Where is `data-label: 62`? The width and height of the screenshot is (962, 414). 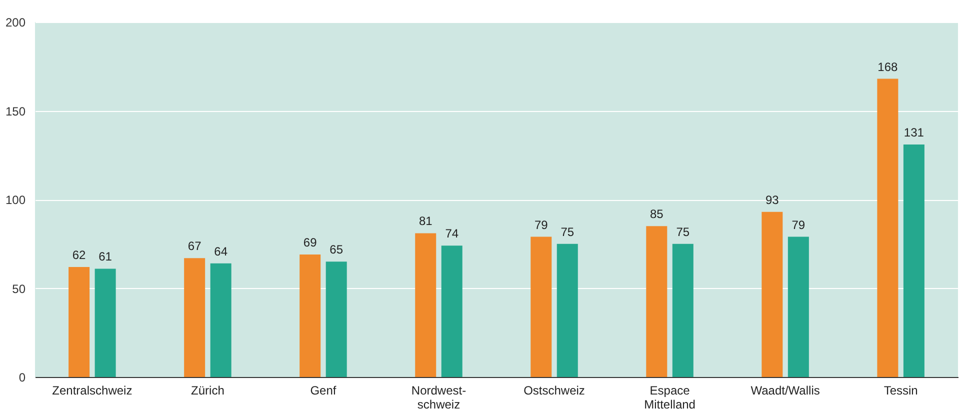
data-label: 62 is located at coordinates (79, 255).